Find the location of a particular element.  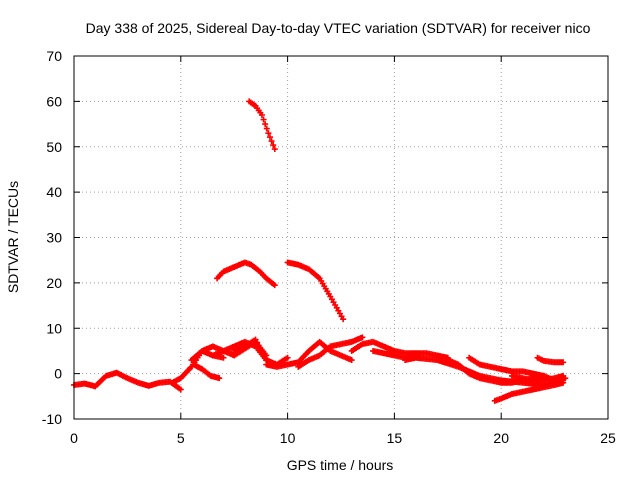

y-tick-label: 70 is located at coordinates (54, 56).